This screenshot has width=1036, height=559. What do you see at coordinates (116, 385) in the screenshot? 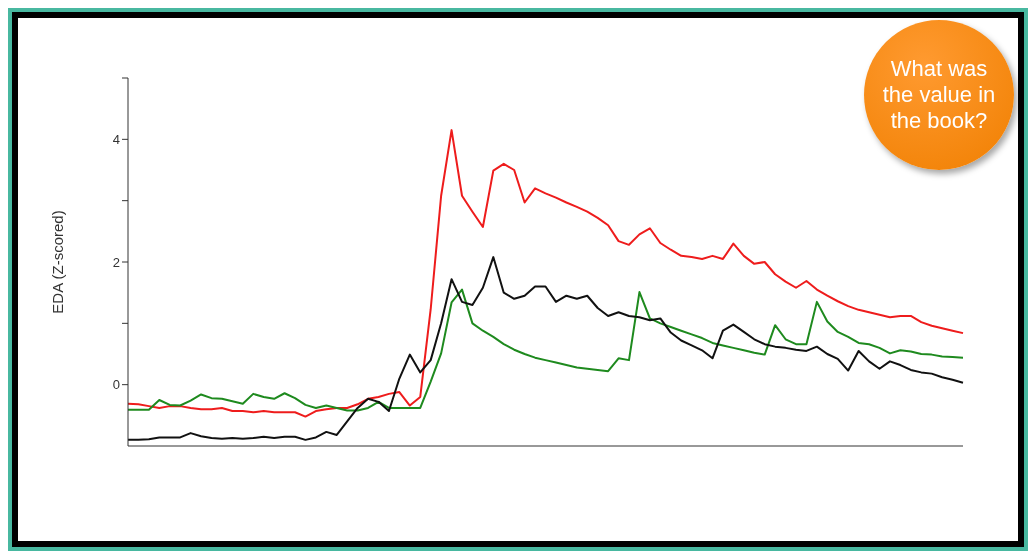
I see `y-tick-label: 0` at bounding box center [116, 385].